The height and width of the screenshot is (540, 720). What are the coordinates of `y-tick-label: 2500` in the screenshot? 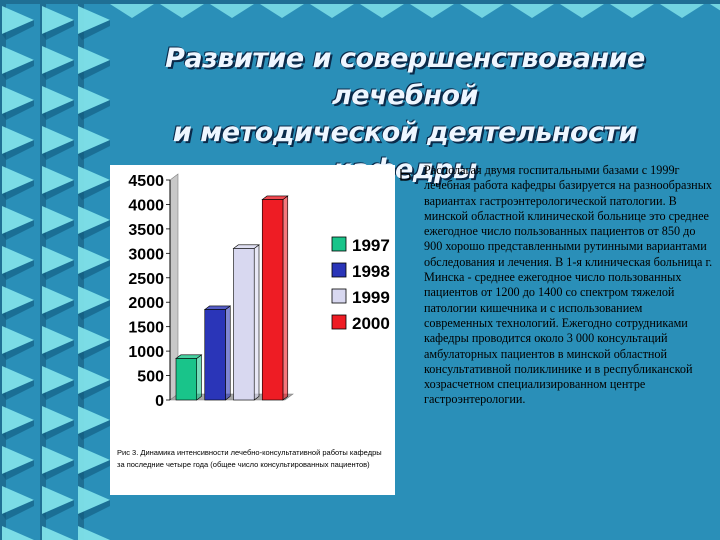 It's located at (146, 279).